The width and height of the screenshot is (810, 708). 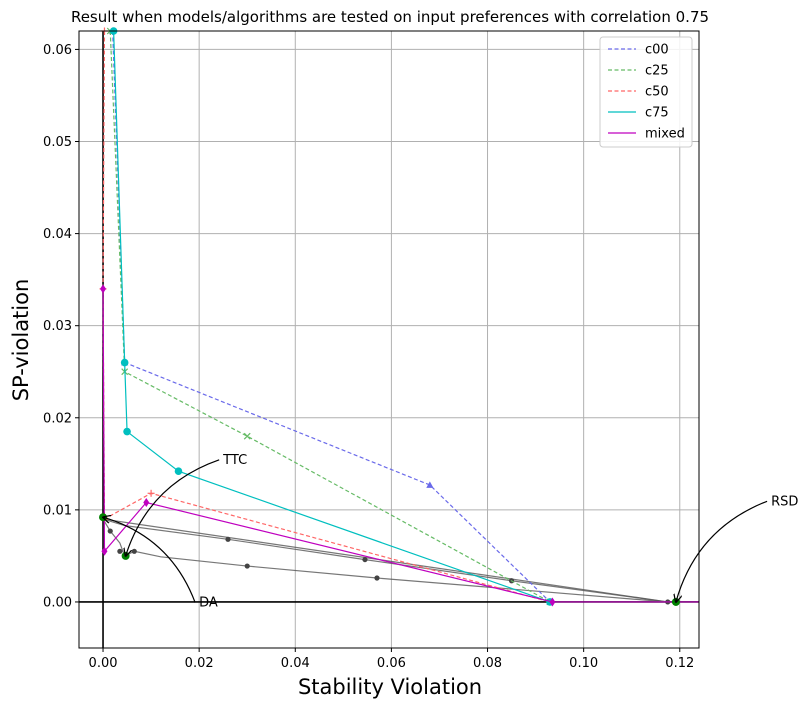 I want to click on legend-box, so click(x=646, y=92).